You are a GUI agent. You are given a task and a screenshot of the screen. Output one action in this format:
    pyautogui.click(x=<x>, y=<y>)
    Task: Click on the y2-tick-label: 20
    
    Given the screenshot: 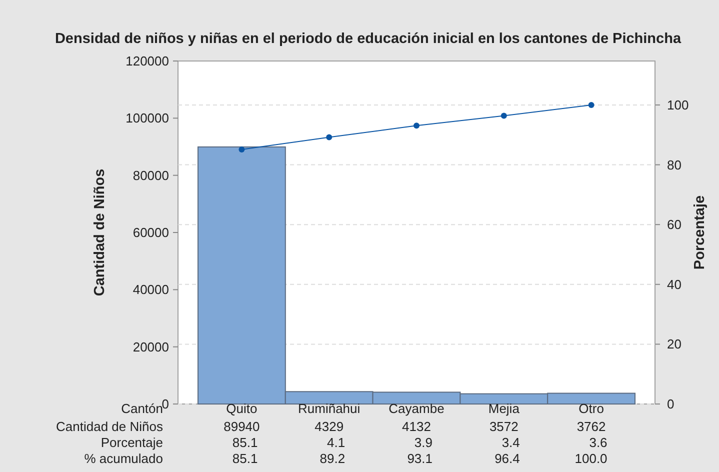 What is the action you would take?
    pyautogui.click(x=674, y=344)
    